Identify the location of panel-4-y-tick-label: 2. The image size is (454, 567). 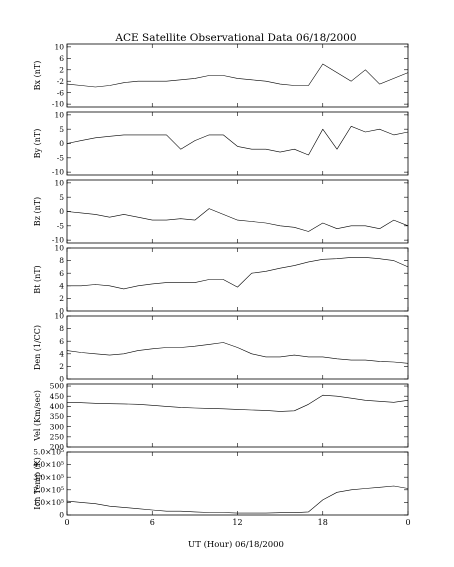
(61, 298).